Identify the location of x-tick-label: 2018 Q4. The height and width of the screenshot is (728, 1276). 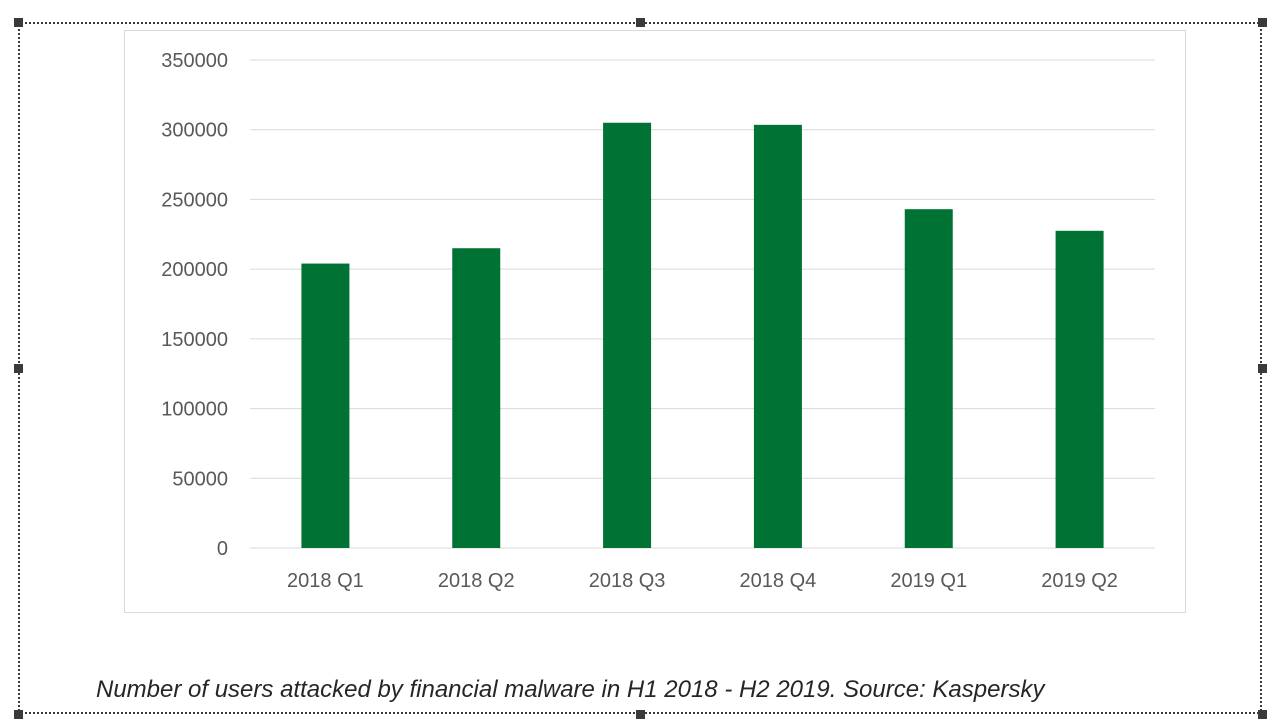
(778, 581).